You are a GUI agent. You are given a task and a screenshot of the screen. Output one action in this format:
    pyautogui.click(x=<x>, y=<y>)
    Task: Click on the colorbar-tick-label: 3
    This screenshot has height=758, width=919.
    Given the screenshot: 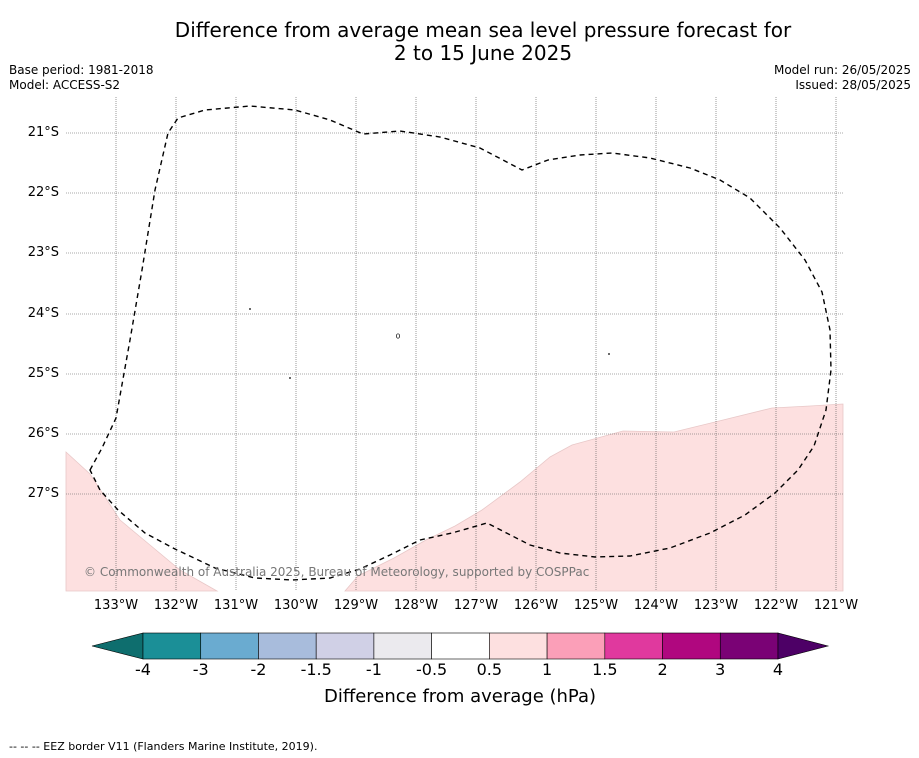 What is the action you would take?
    pyautogui.click(x=720, y=669)
    